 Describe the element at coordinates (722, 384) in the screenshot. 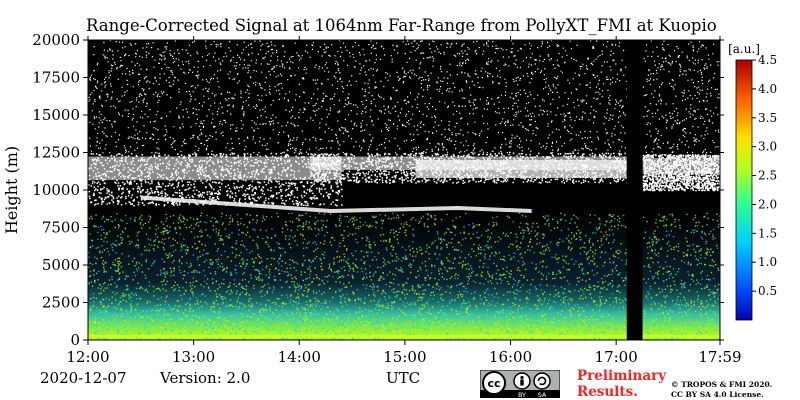

I see `copyright-line-1: © TROPOS & FMI 2020.` at that location.